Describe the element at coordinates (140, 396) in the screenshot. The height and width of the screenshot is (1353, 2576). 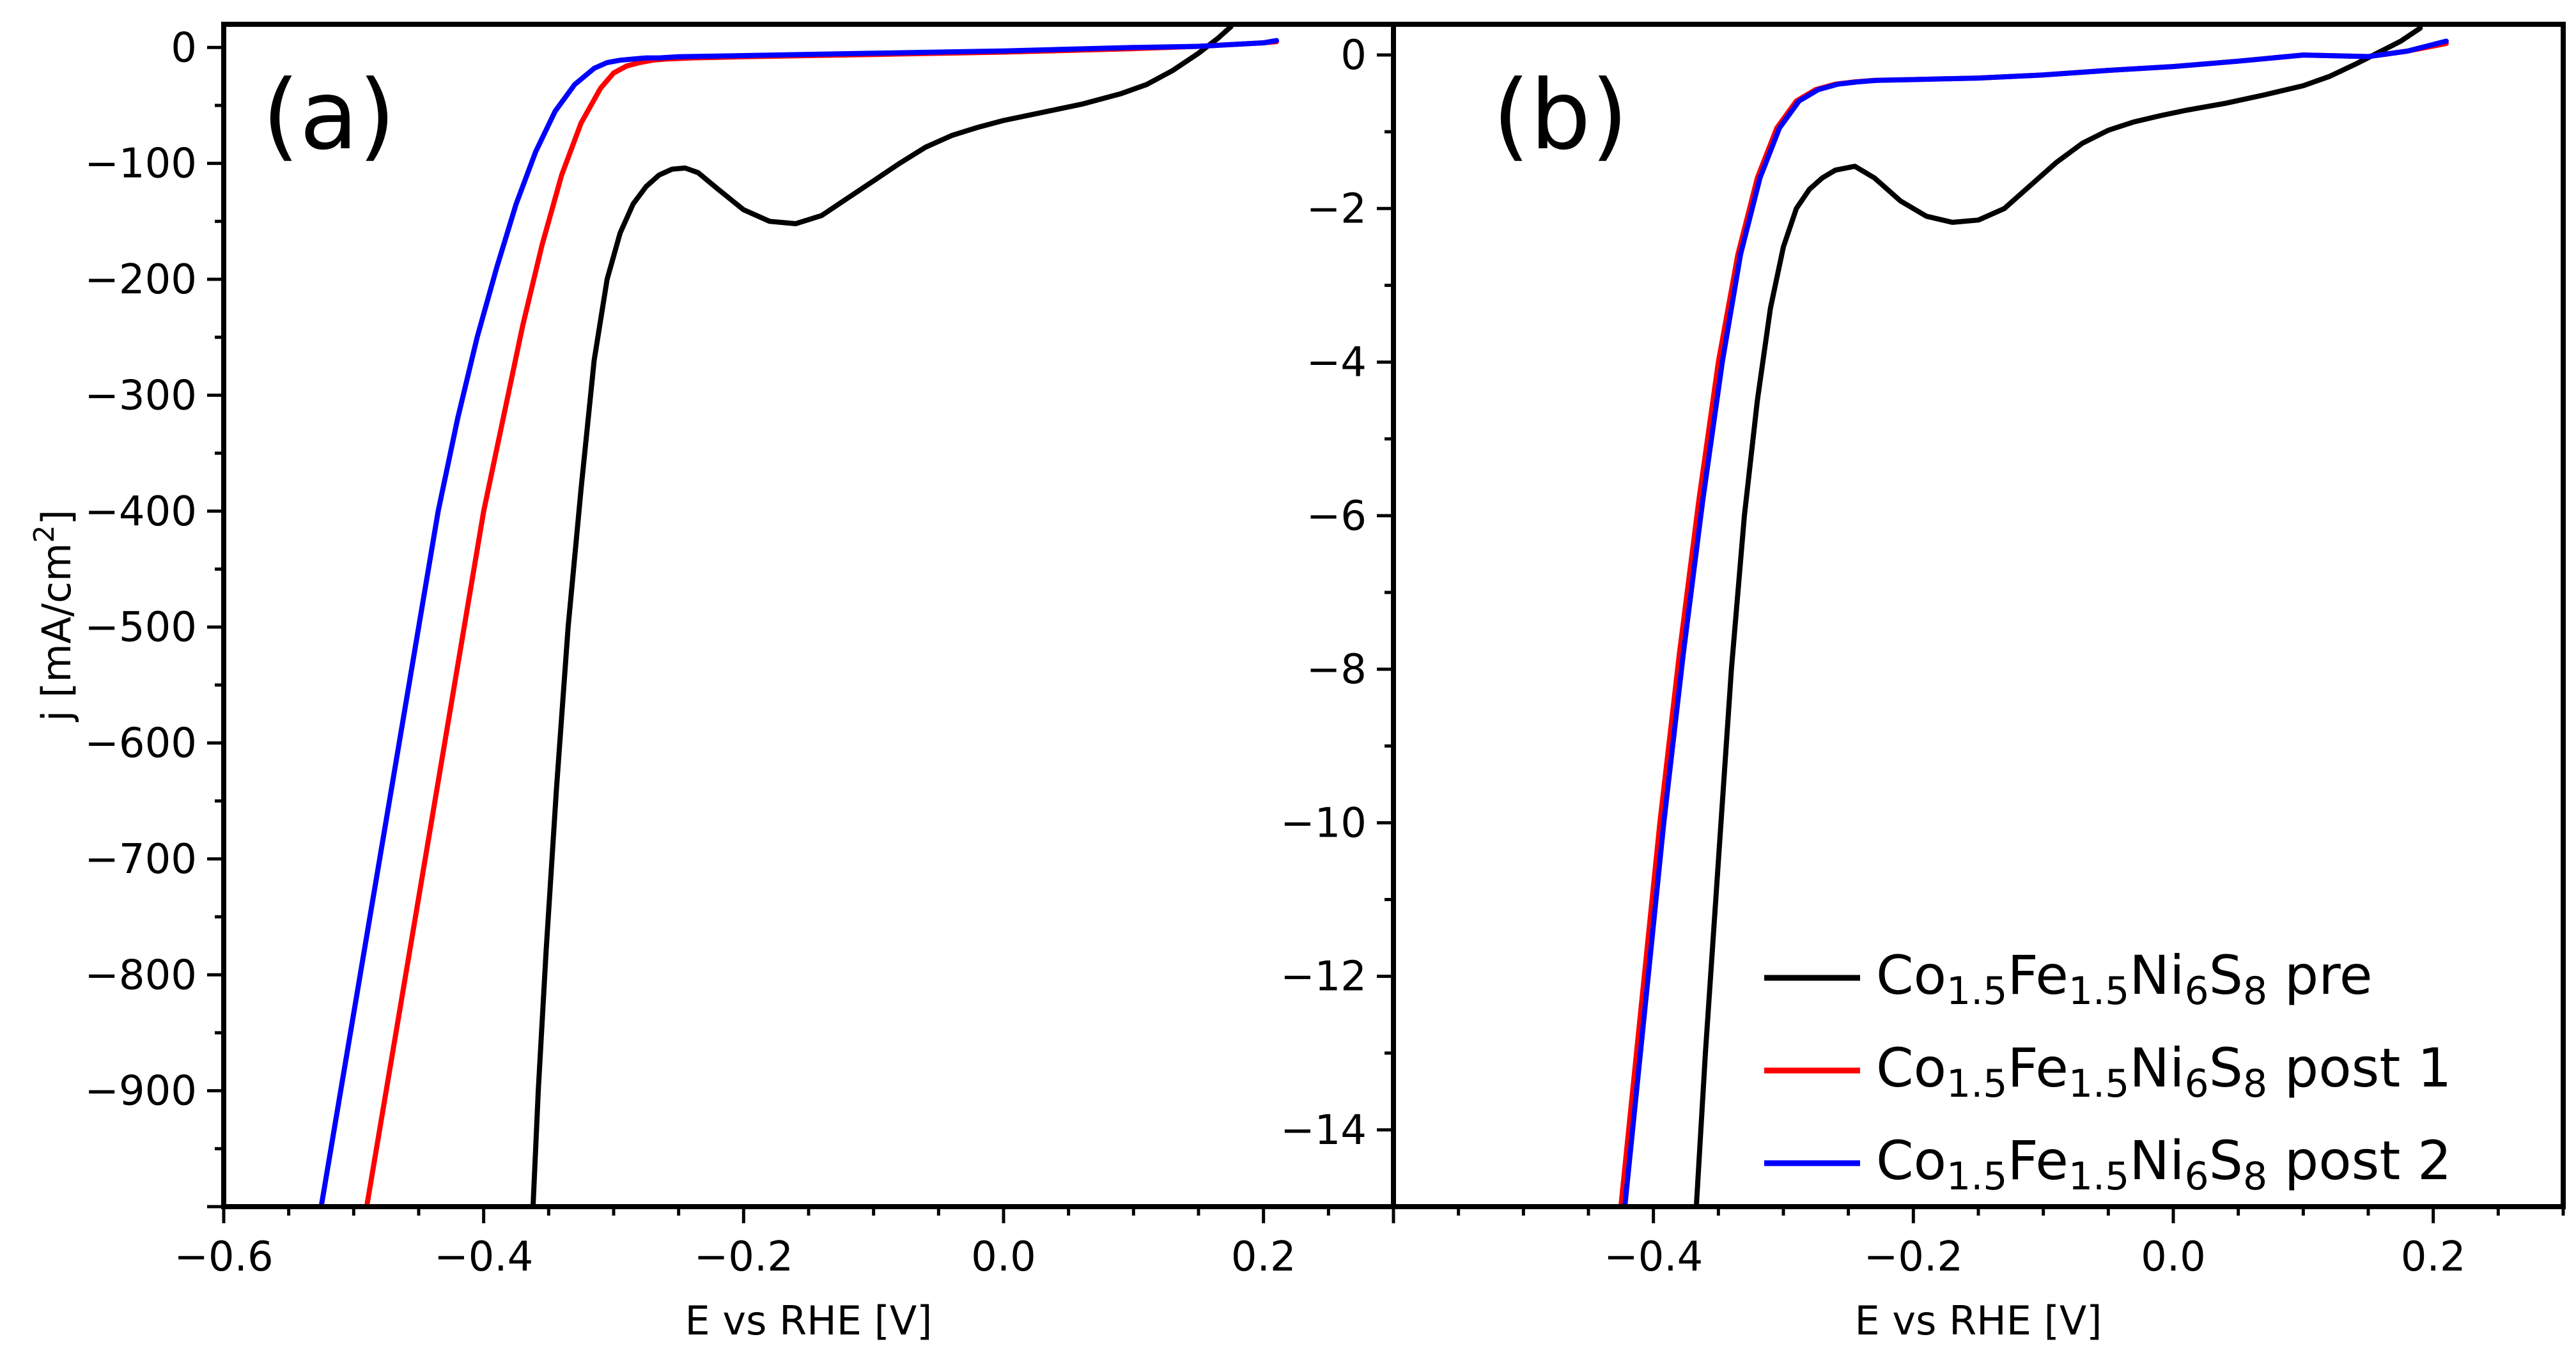
I see `panel-a-y-tick-label: −300` at that location.